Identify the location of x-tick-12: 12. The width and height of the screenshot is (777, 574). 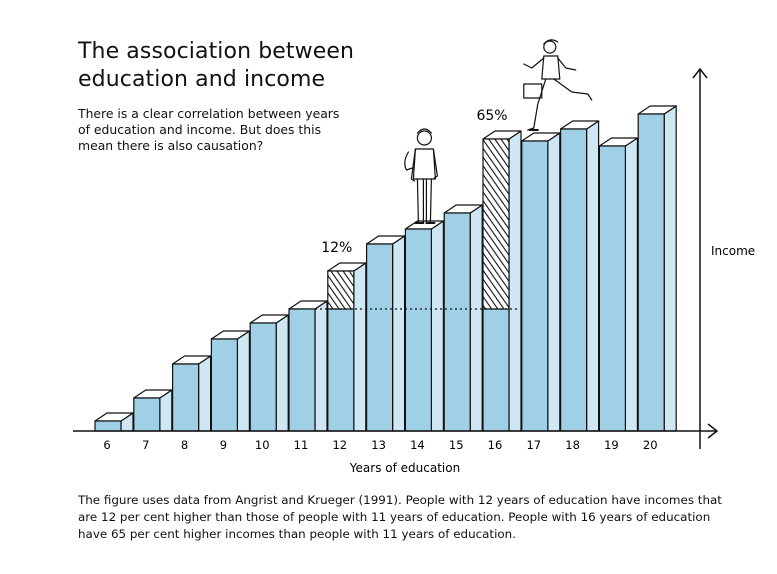
(339, 445).